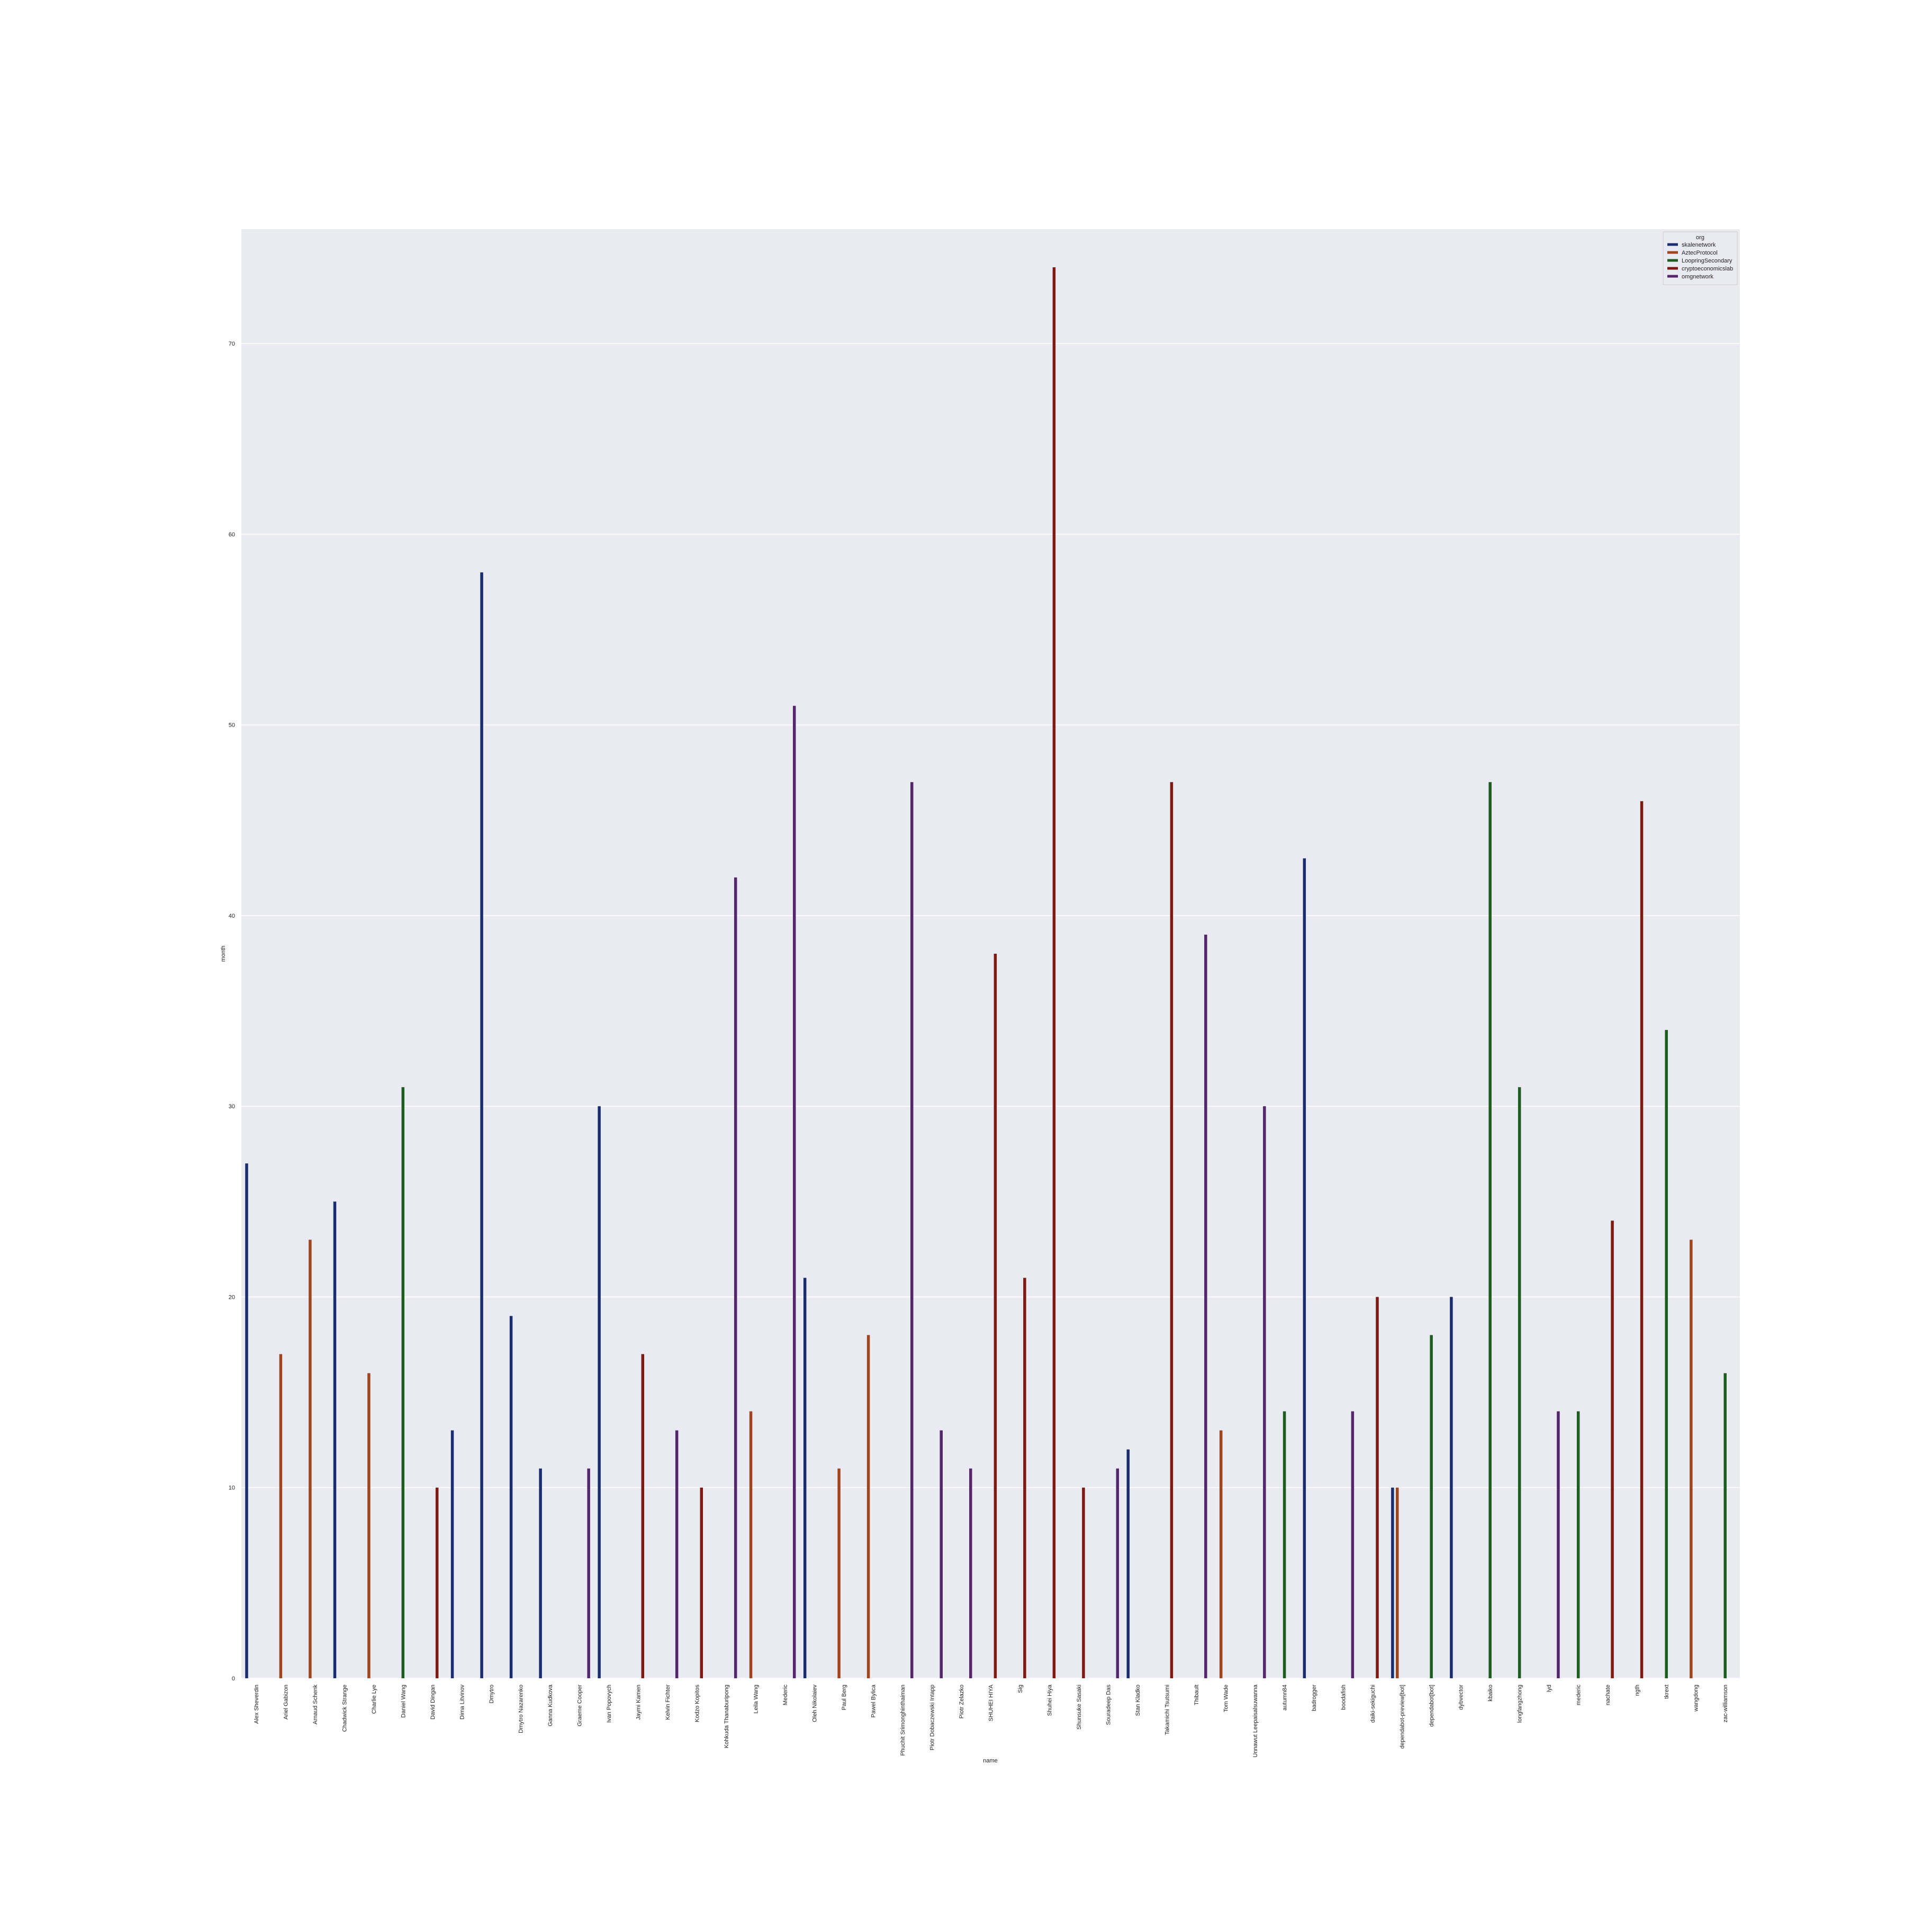  What do you see at coordinates (403, 1701) in the screenshot?
I see `x-tick-label: Daniel Wang` at bounding box center [403, 1701].